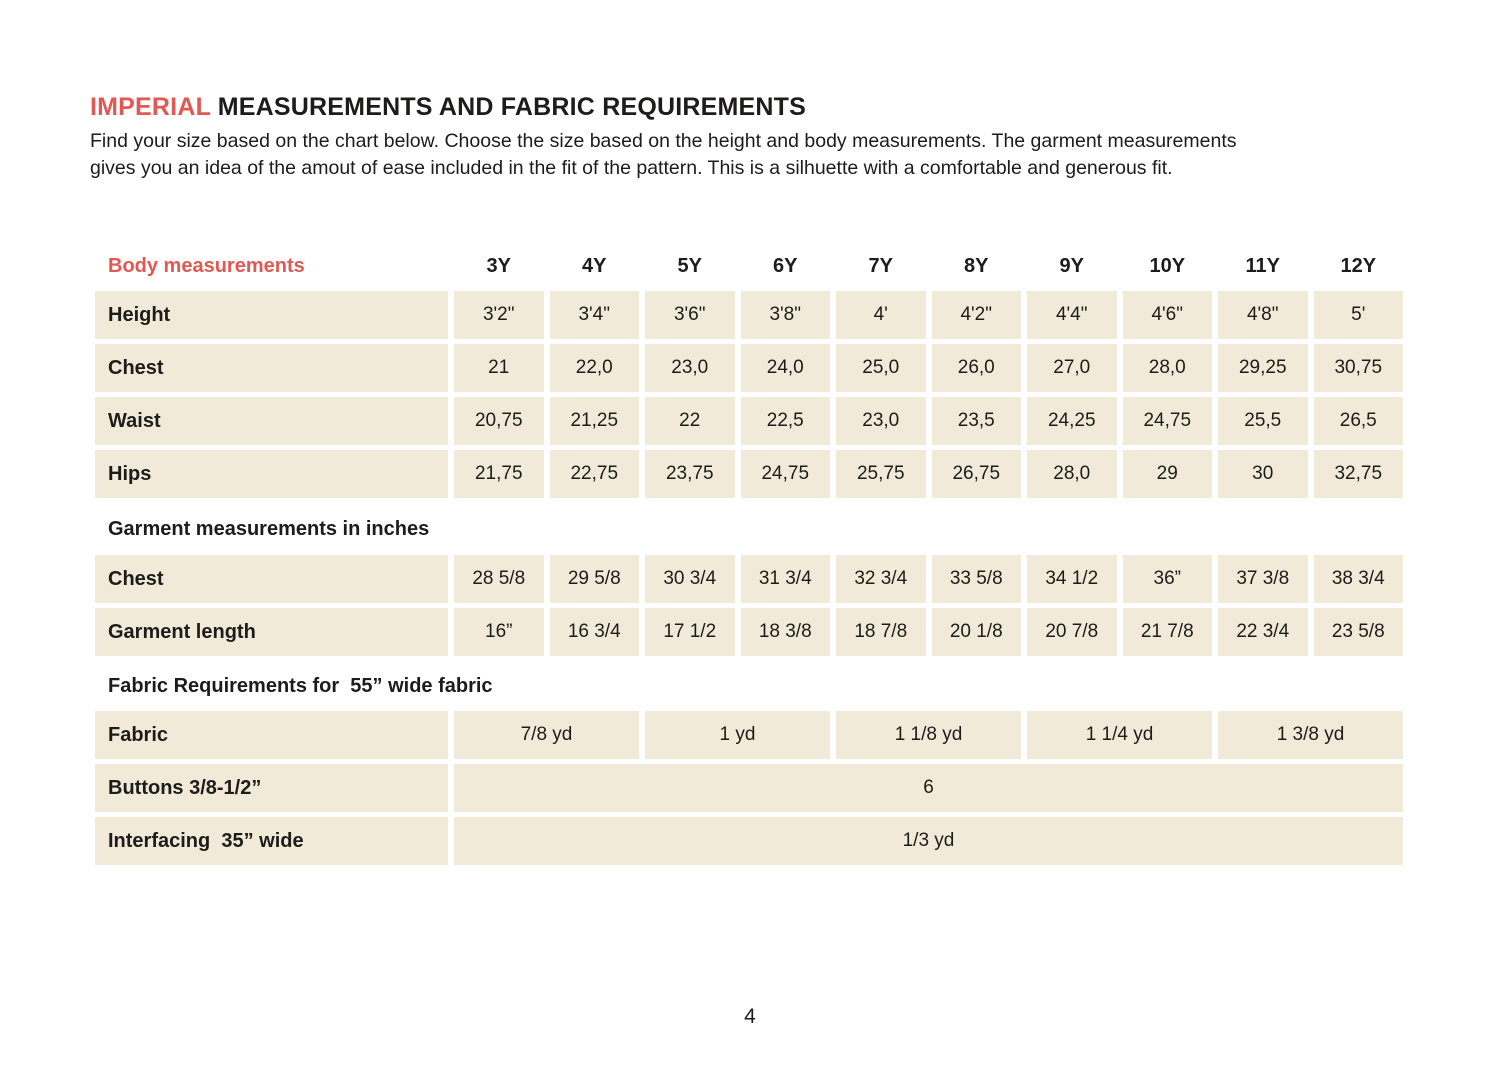  Describe the element at coordinates (785, 315) in the screenshot. I see `table-cell: 3'8"` at that location.